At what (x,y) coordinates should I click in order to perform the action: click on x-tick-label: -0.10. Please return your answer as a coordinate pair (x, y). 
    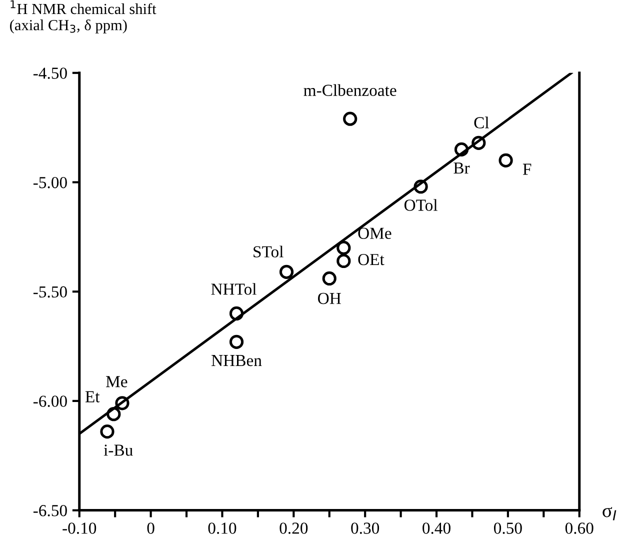
    Looking at the image, I should click on (79, 528).